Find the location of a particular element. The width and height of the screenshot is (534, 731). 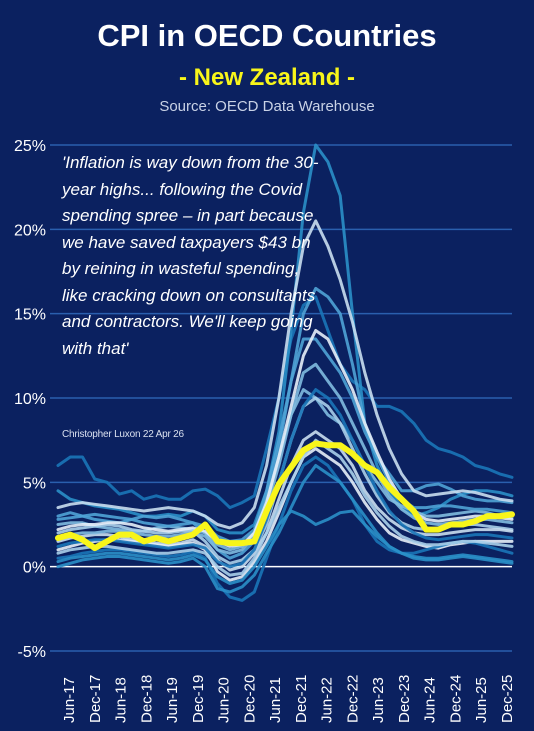

x-tick-label: Dec-22 is located at coordinates (352, 699).